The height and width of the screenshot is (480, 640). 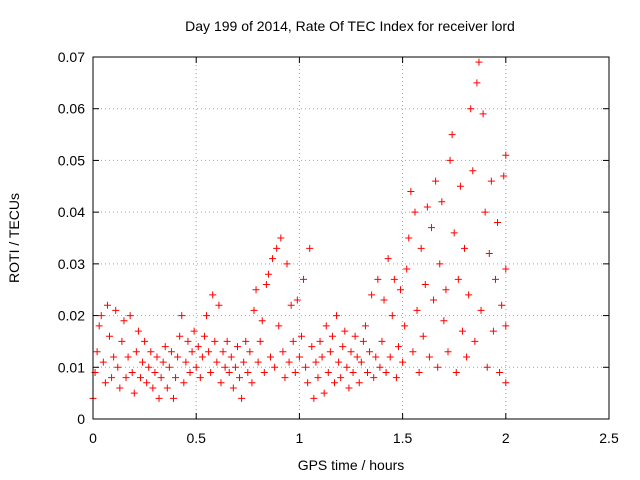 I want to click on y-tick-label: 0.07, so click(x=71, y=57).